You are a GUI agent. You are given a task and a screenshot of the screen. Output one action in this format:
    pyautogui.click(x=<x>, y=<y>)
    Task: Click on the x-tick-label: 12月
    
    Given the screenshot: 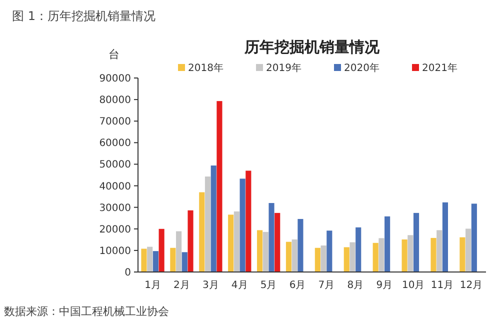 What is the action you would take?
    pyautogui.click(x=471, y=285)
    